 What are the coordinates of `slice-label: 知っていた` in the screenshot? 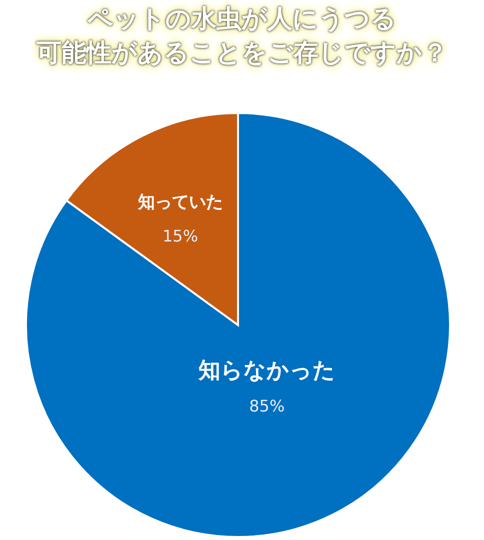 It's located at (179, 202).